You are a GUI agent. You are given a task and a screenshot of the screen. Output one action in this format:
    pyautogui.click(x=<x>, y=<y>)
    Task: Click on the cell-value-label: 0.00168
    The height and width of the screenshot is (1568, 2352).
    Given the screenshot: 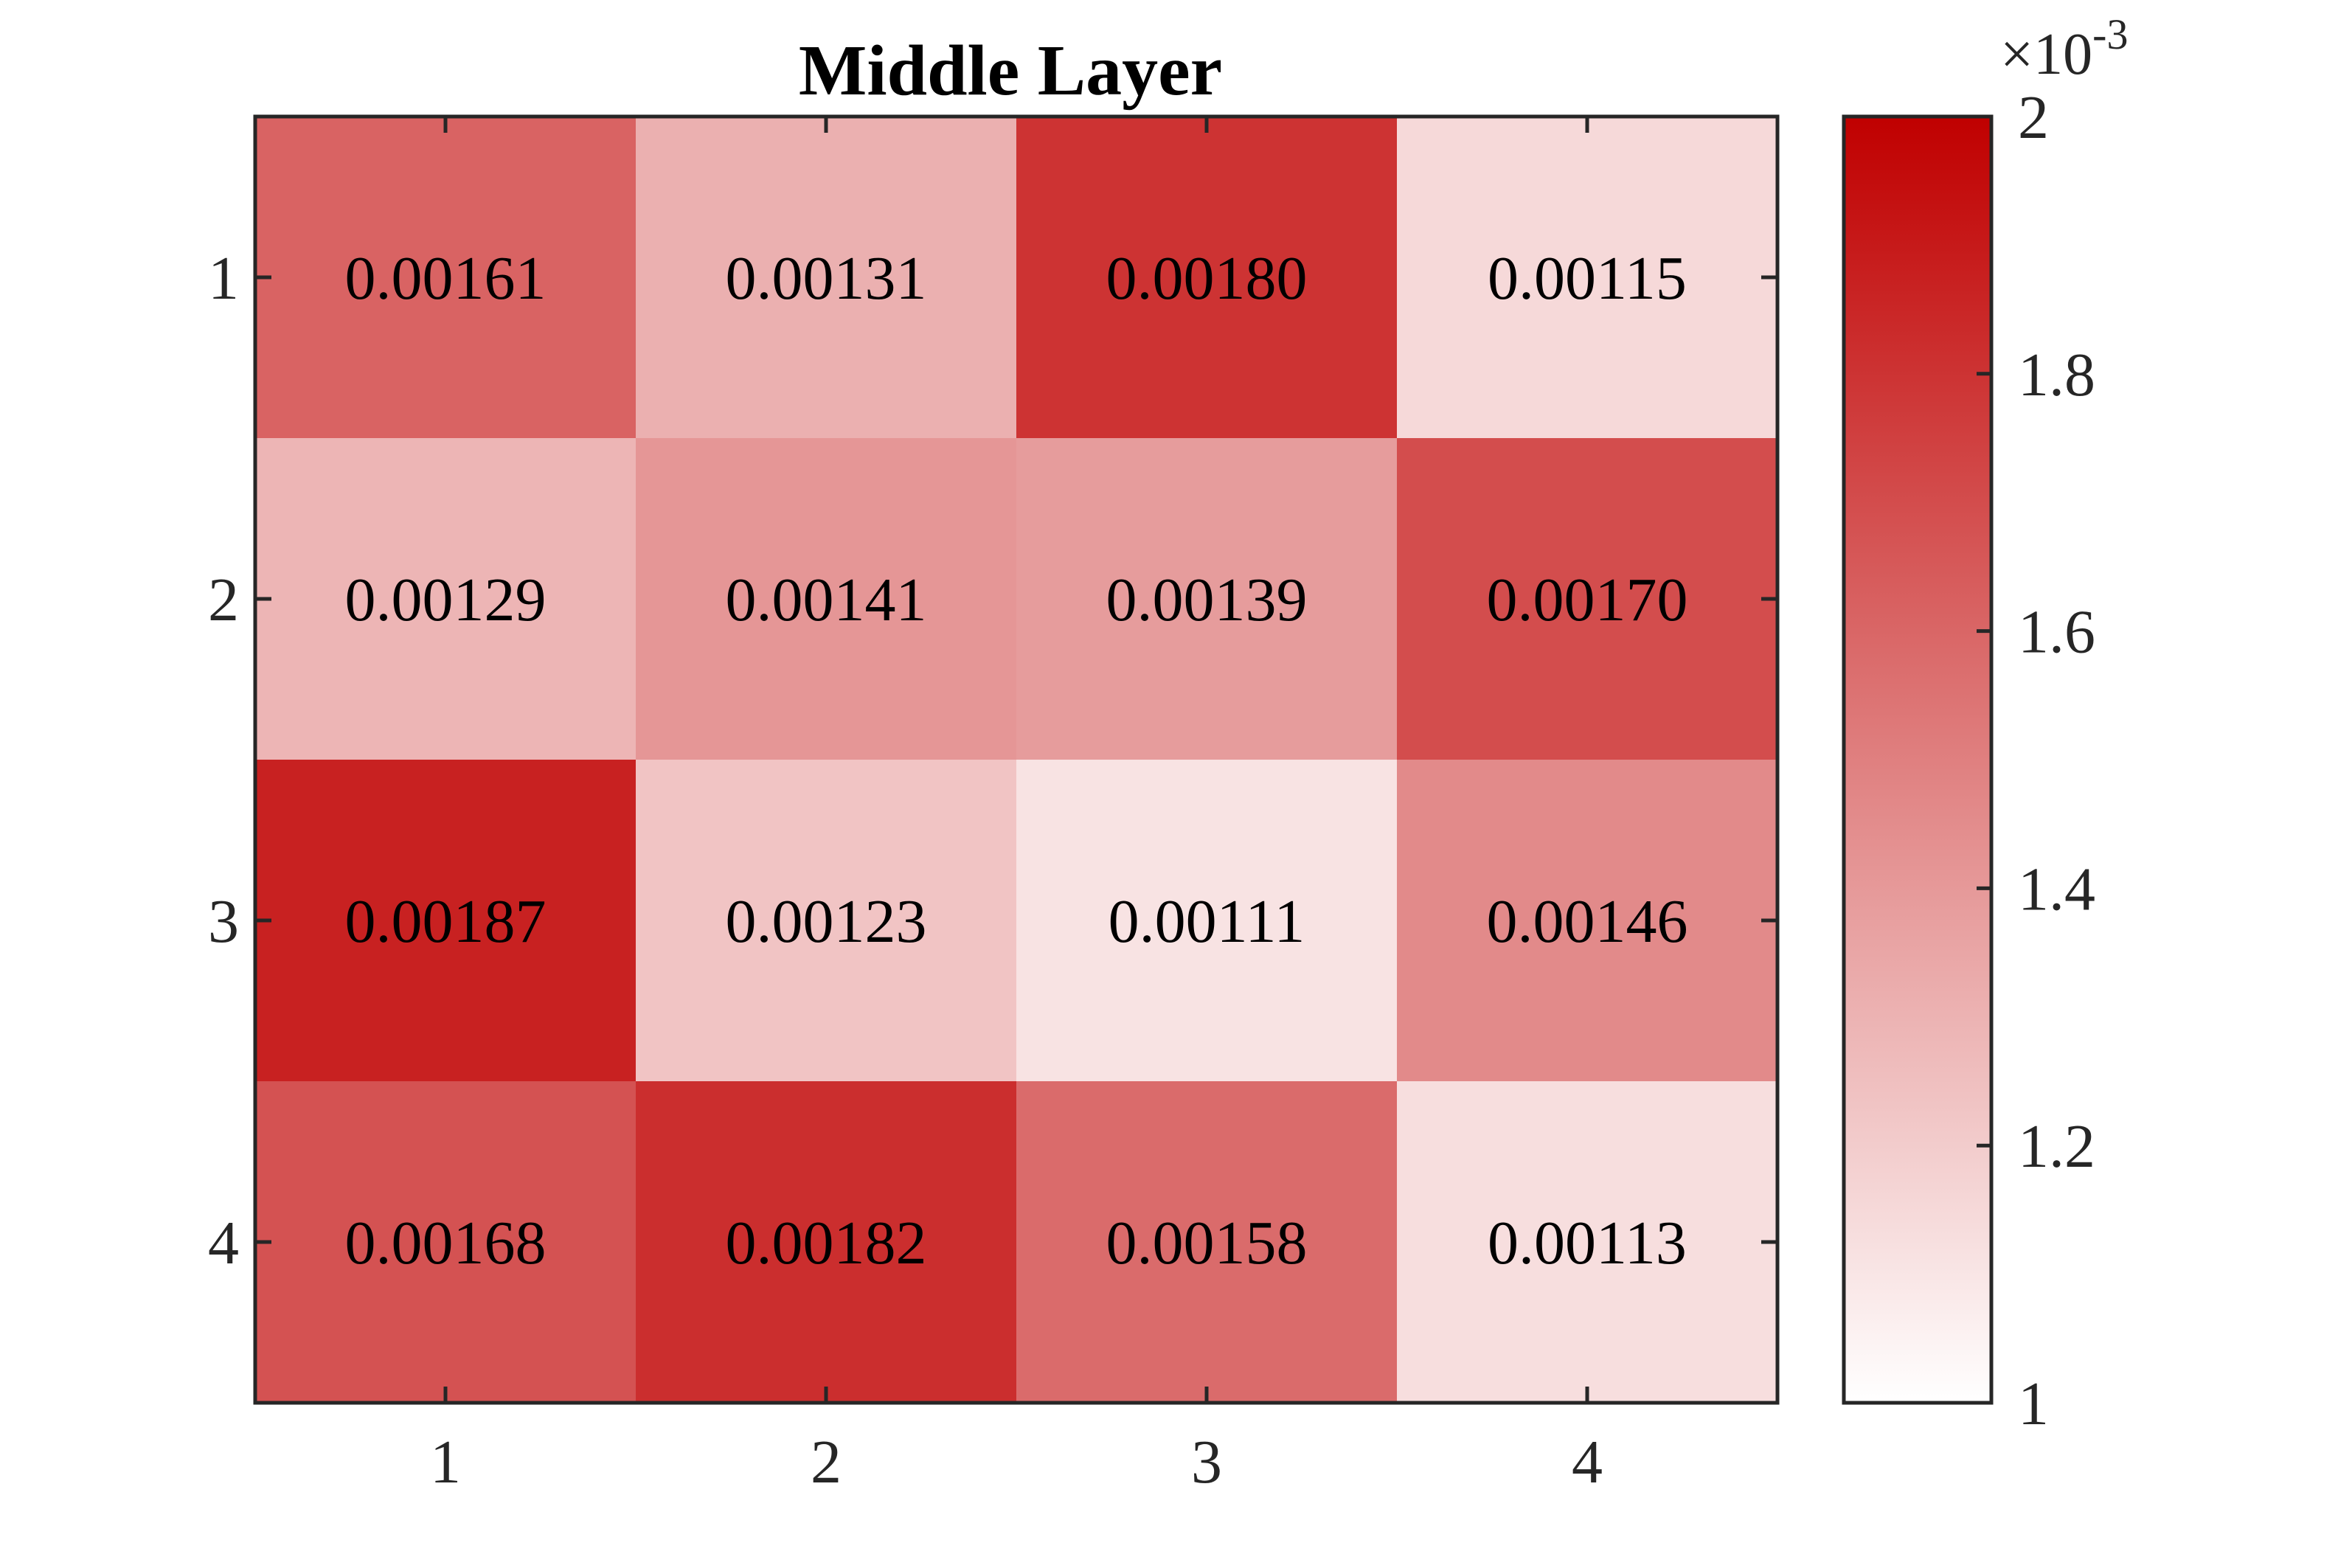 What is the action you would take?
    pyautogui.click(x=446, y=1243)
    